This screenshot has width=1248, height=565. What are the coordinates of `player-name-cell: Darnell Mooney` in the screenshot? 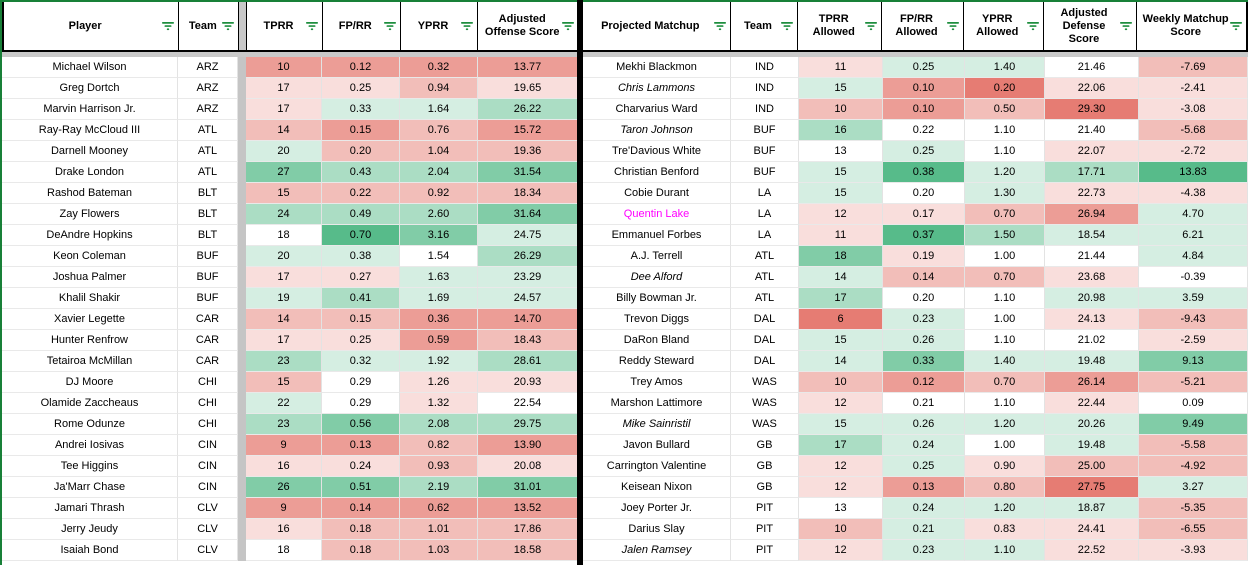 It's located at (90, 151).